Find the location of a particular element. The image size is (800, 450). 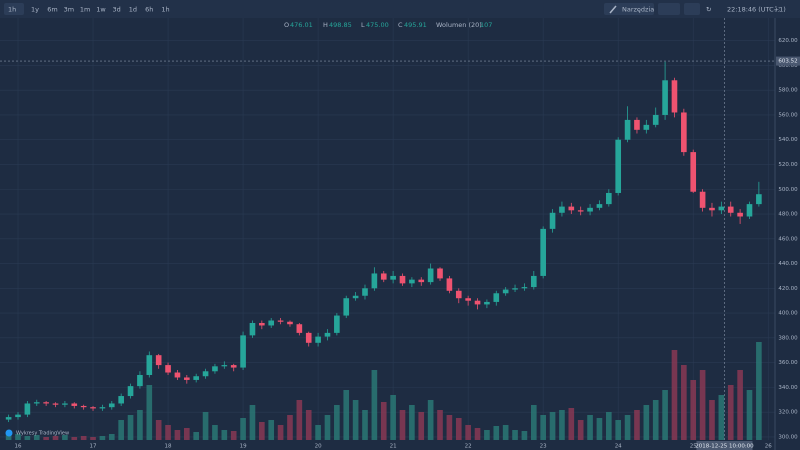

y-tick-label: 440.00 is located at coordinates (788, 264).